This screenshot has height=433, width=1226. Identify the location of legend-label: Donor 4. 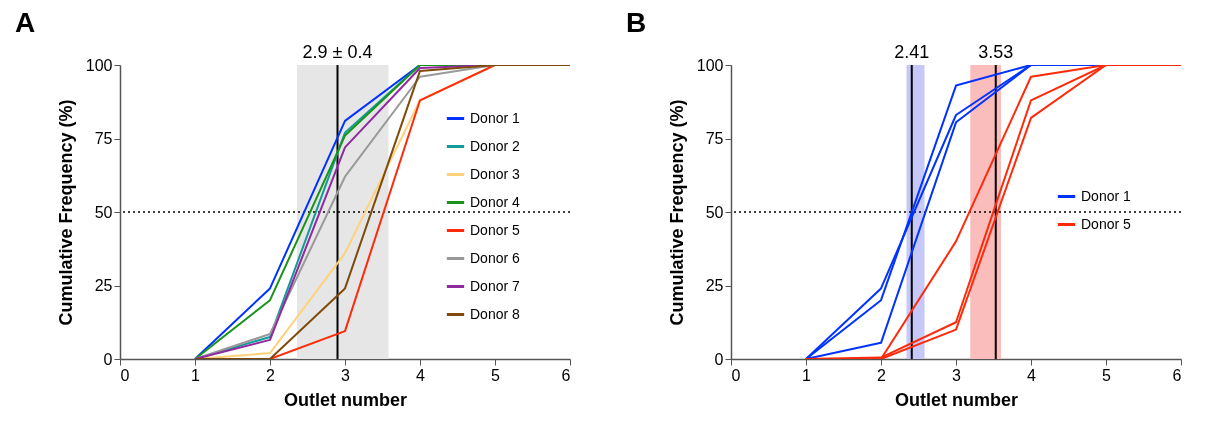
(495, 201).